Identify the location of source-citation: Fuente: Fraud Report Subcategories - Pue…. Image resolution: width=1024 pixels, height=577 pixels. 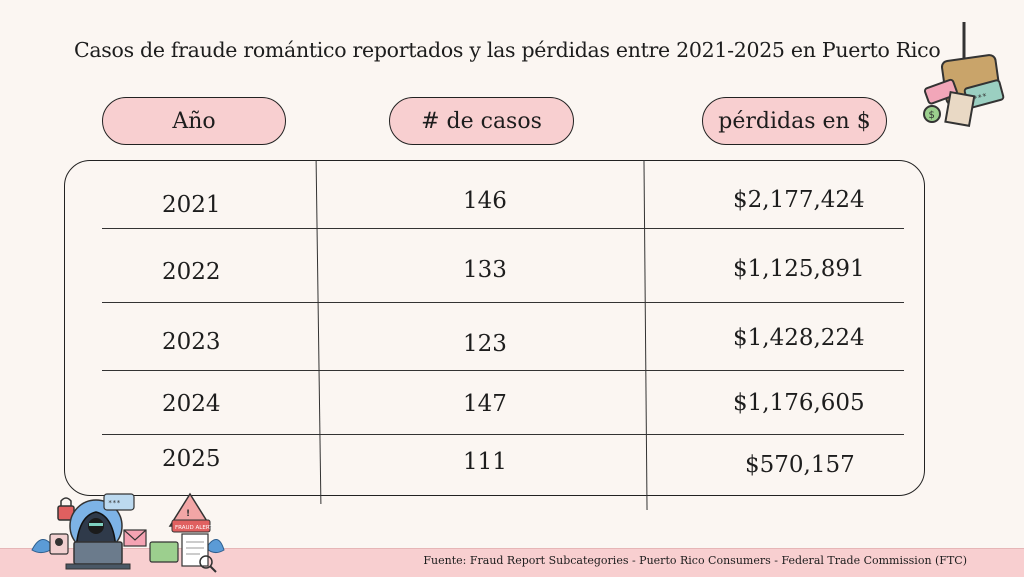
(695, 560).